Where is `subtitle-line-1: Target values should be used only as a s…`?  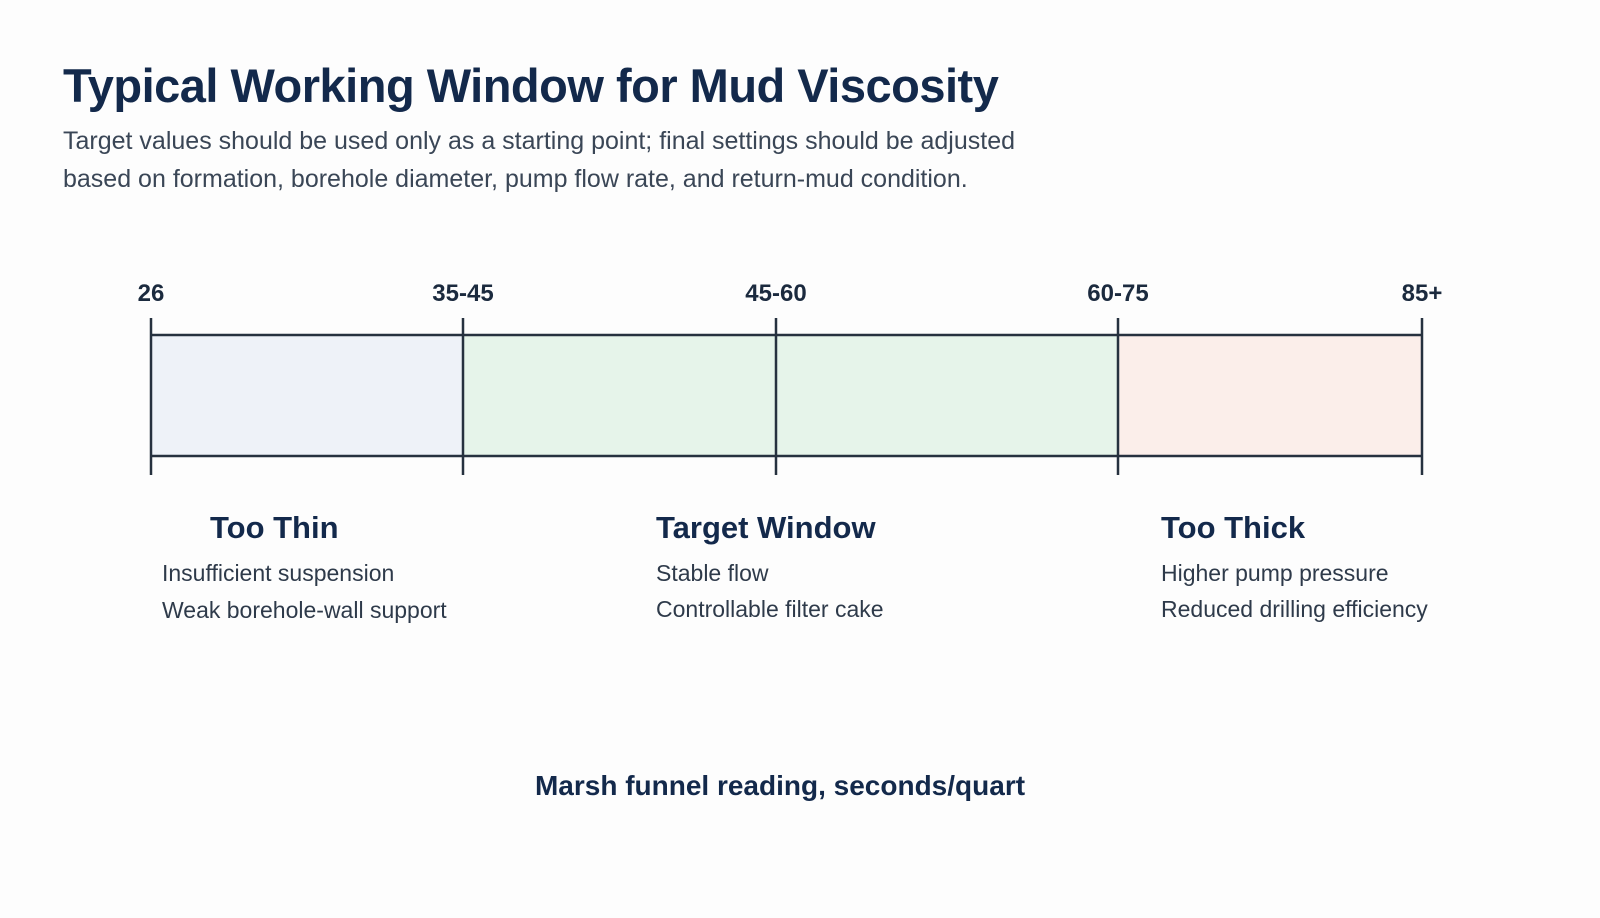 subtitle-line-1: Target values should be used only as a s… is located at coordinates (539, 141).